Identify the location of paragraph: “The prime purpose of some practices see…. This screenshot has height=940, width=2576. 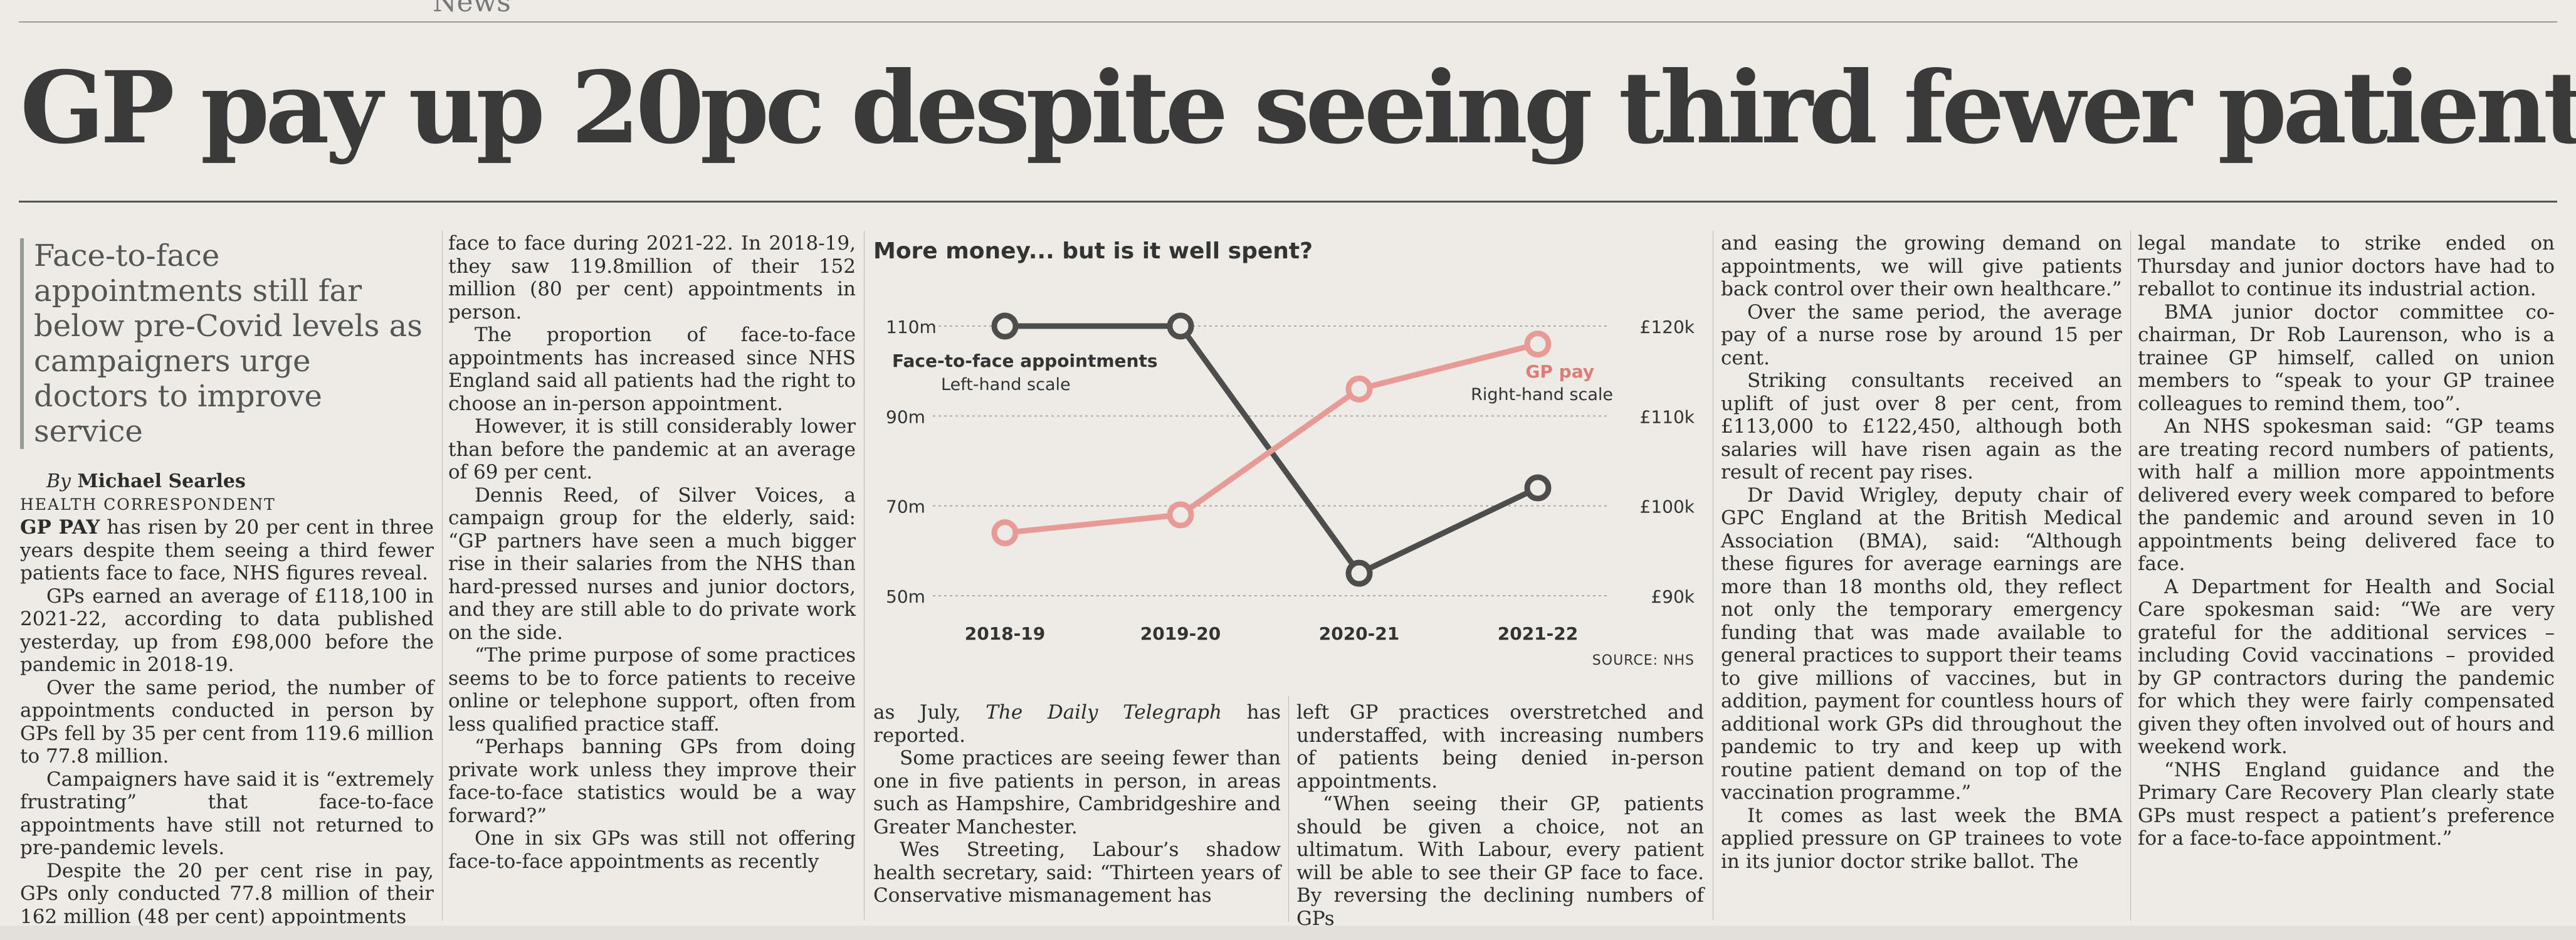
(652, 690).